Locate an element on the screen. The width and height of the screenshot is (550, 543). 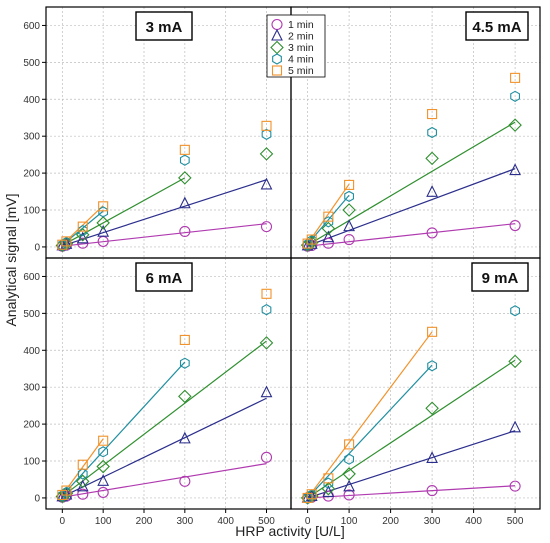
panel-title-text: 6 mA is located at coordinates (164, 278).